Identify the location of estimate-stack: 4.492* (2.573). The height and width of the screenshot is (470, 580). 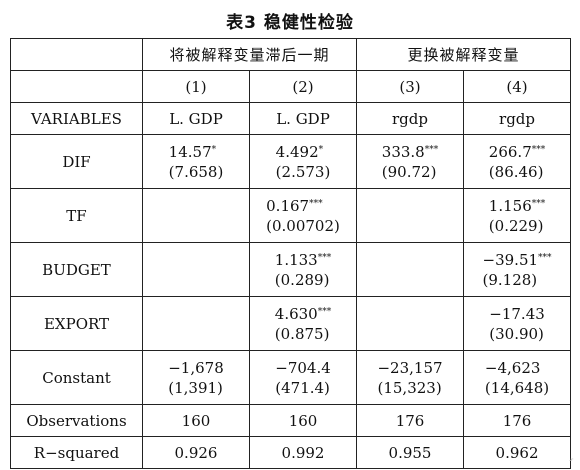
(303, 162).